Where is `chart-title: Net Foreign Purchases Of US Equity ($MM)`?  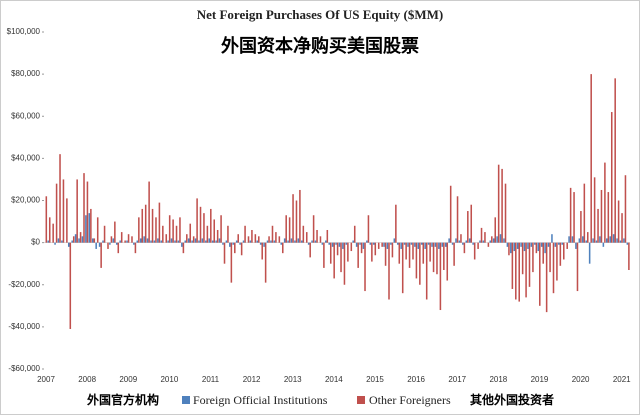 chart-title: Net Foreign Purchases Of US Equity ($MM) is located at coordinates (320, 14).